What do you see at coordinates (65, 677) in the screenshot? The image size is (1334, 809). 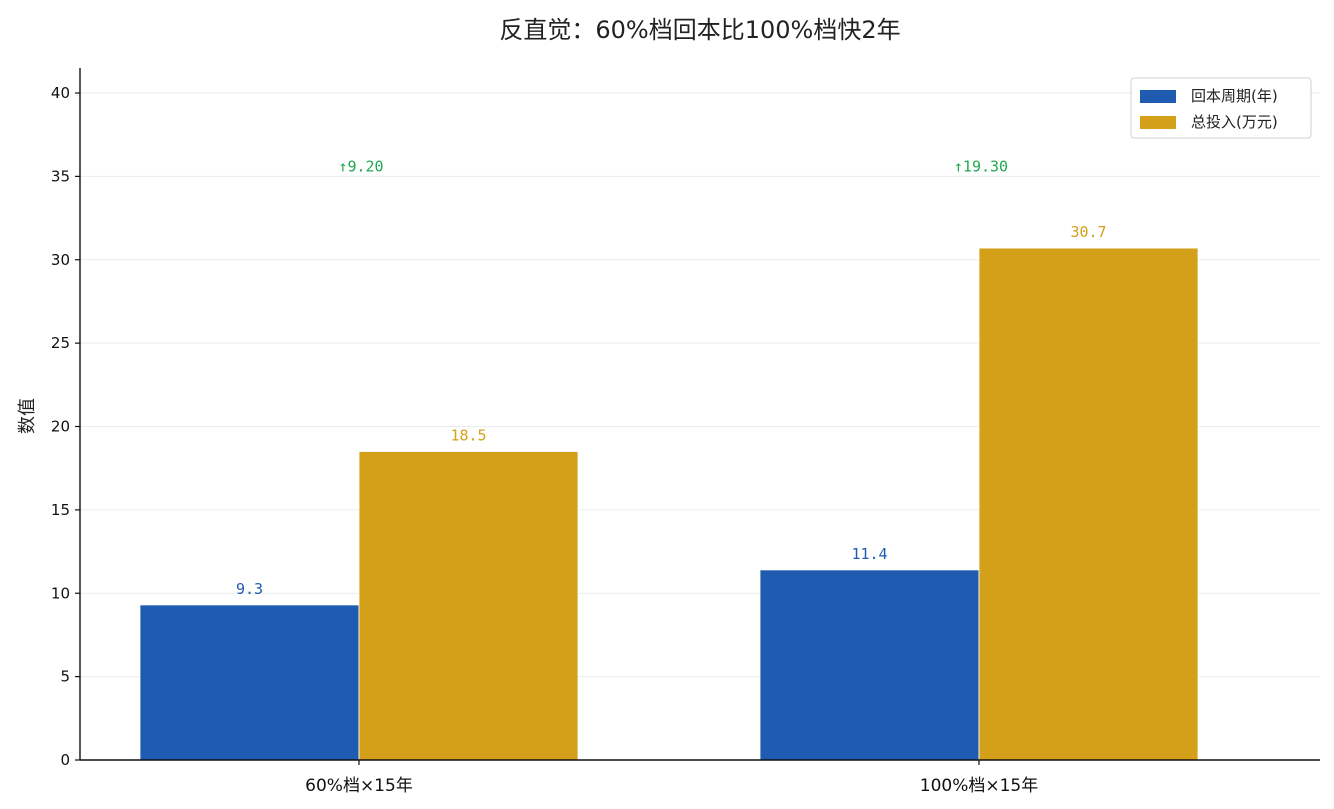 I see `y-tick-label: 5` at bounding box center [65, 677].